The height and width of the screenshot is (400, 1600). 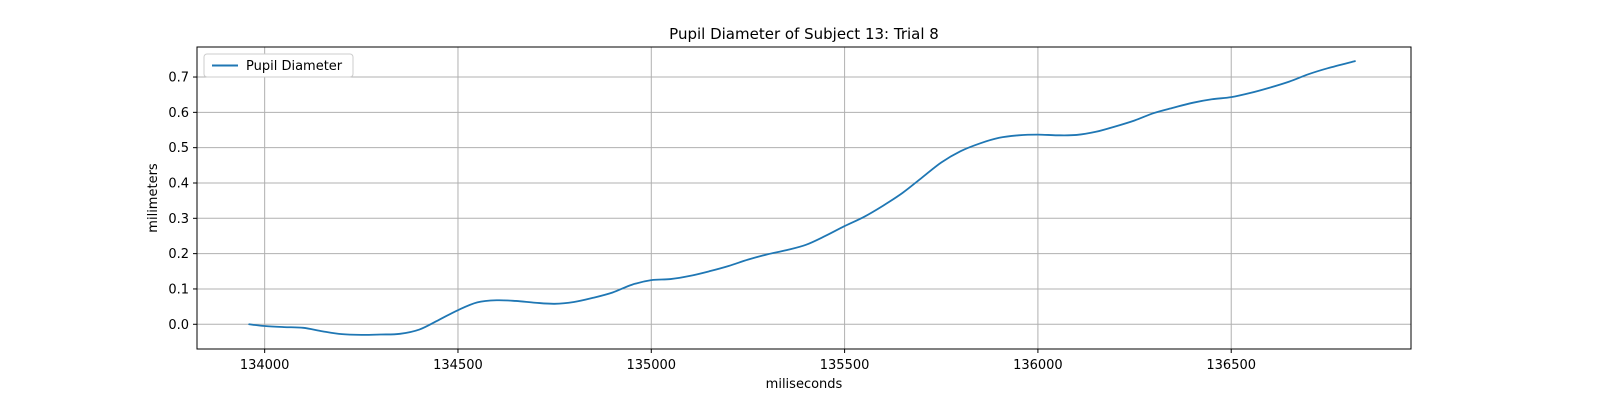 What do you see at coordinates (458, 365) in the screenshot?
I see `x-tick-label: 134500` at bounding box center [458, 365].